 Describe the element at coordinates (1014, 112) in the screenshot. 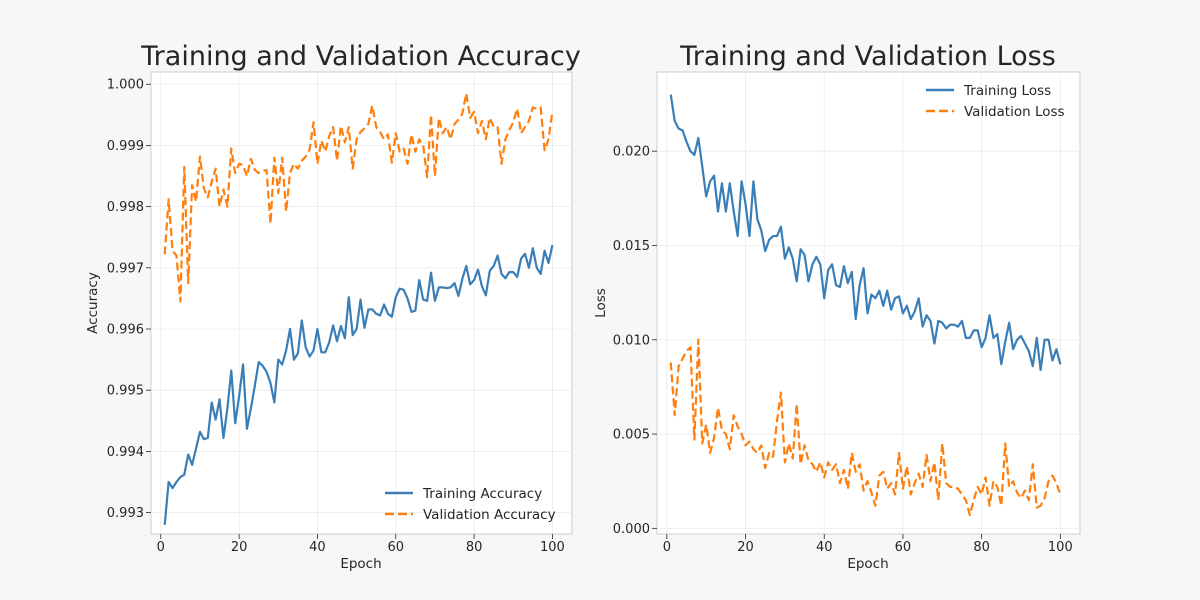

I see `legend-label-validation-loss: Validation Loss` at that location.